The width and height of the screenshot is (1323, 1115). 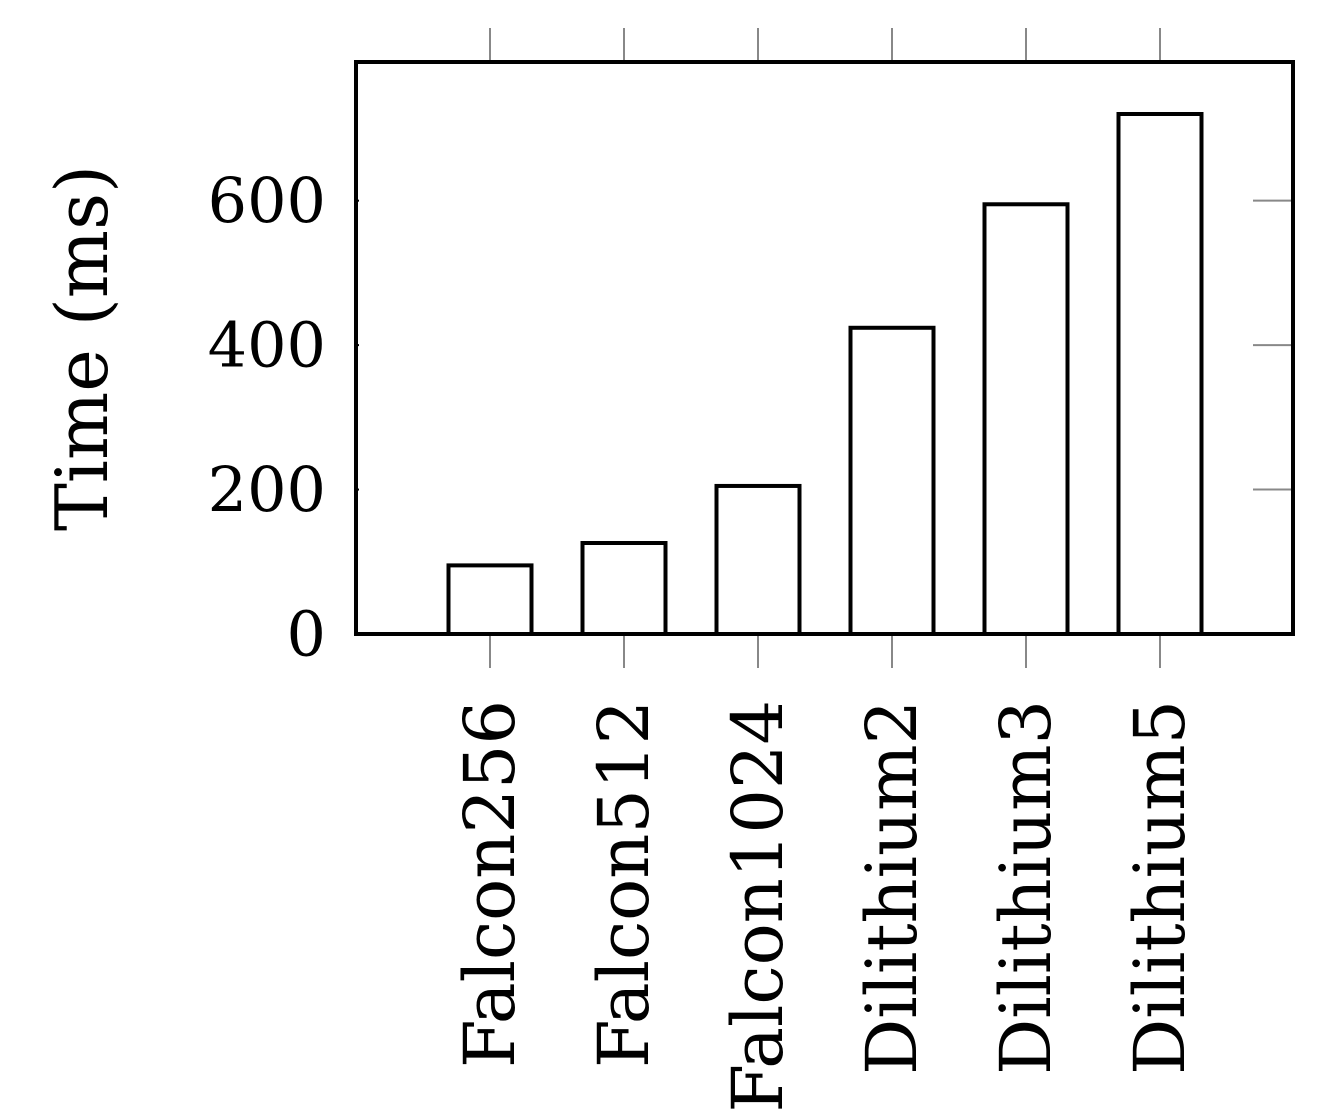 I want to click on bar-falcon256, so click(x=490, y=600).